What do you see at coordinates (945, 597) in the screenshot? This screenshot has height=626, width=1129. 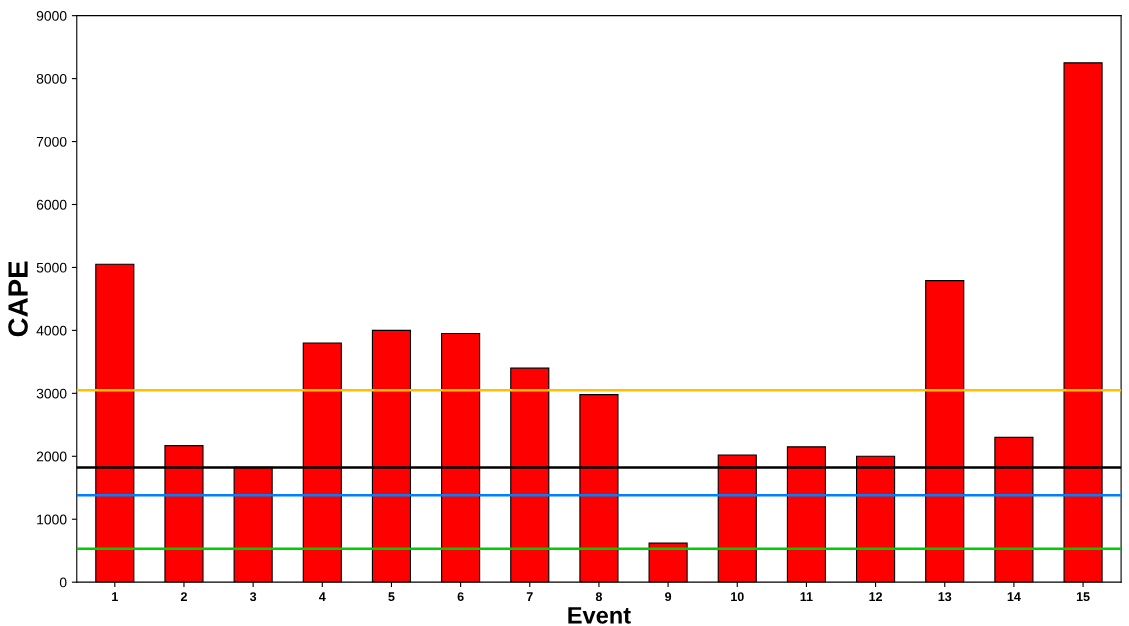 I see `x-tick-label: 13` at bounding box center [945, 597].